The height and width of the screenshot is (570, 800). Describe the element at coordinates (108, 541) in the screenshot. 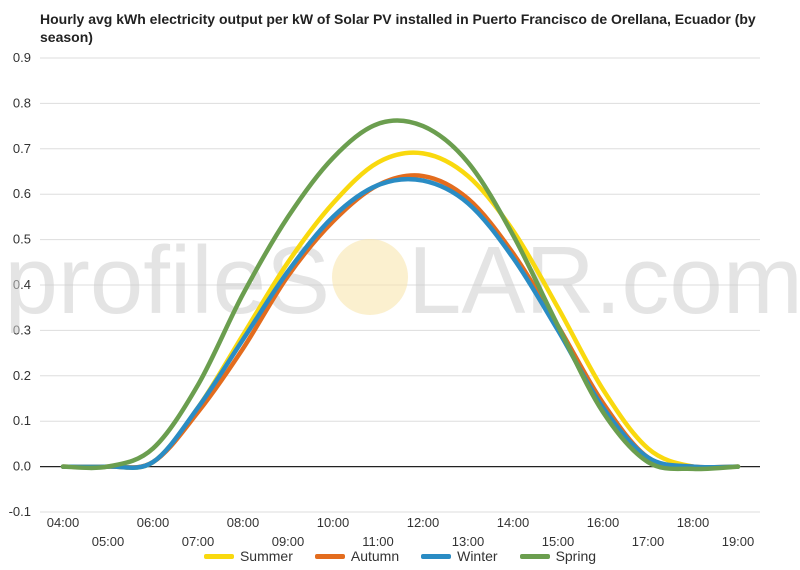

I see `x-tick-label: 05:00` at that location.